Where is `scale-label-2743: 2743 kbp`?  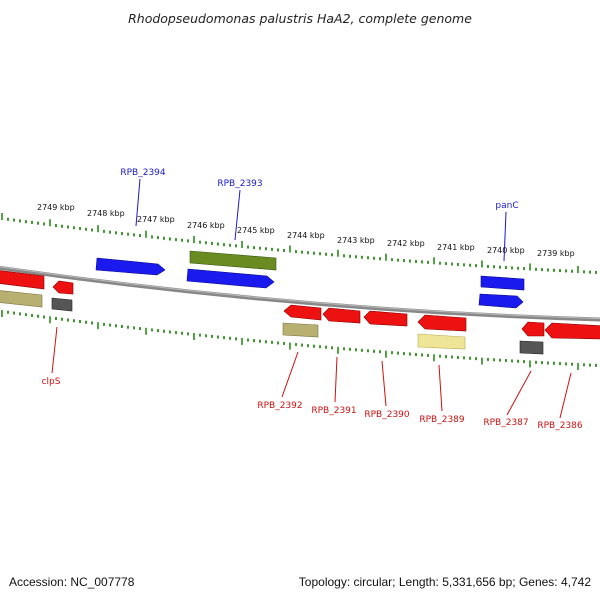
scale-label-2743: 2743 kbp is located at coordinates (356, 240).